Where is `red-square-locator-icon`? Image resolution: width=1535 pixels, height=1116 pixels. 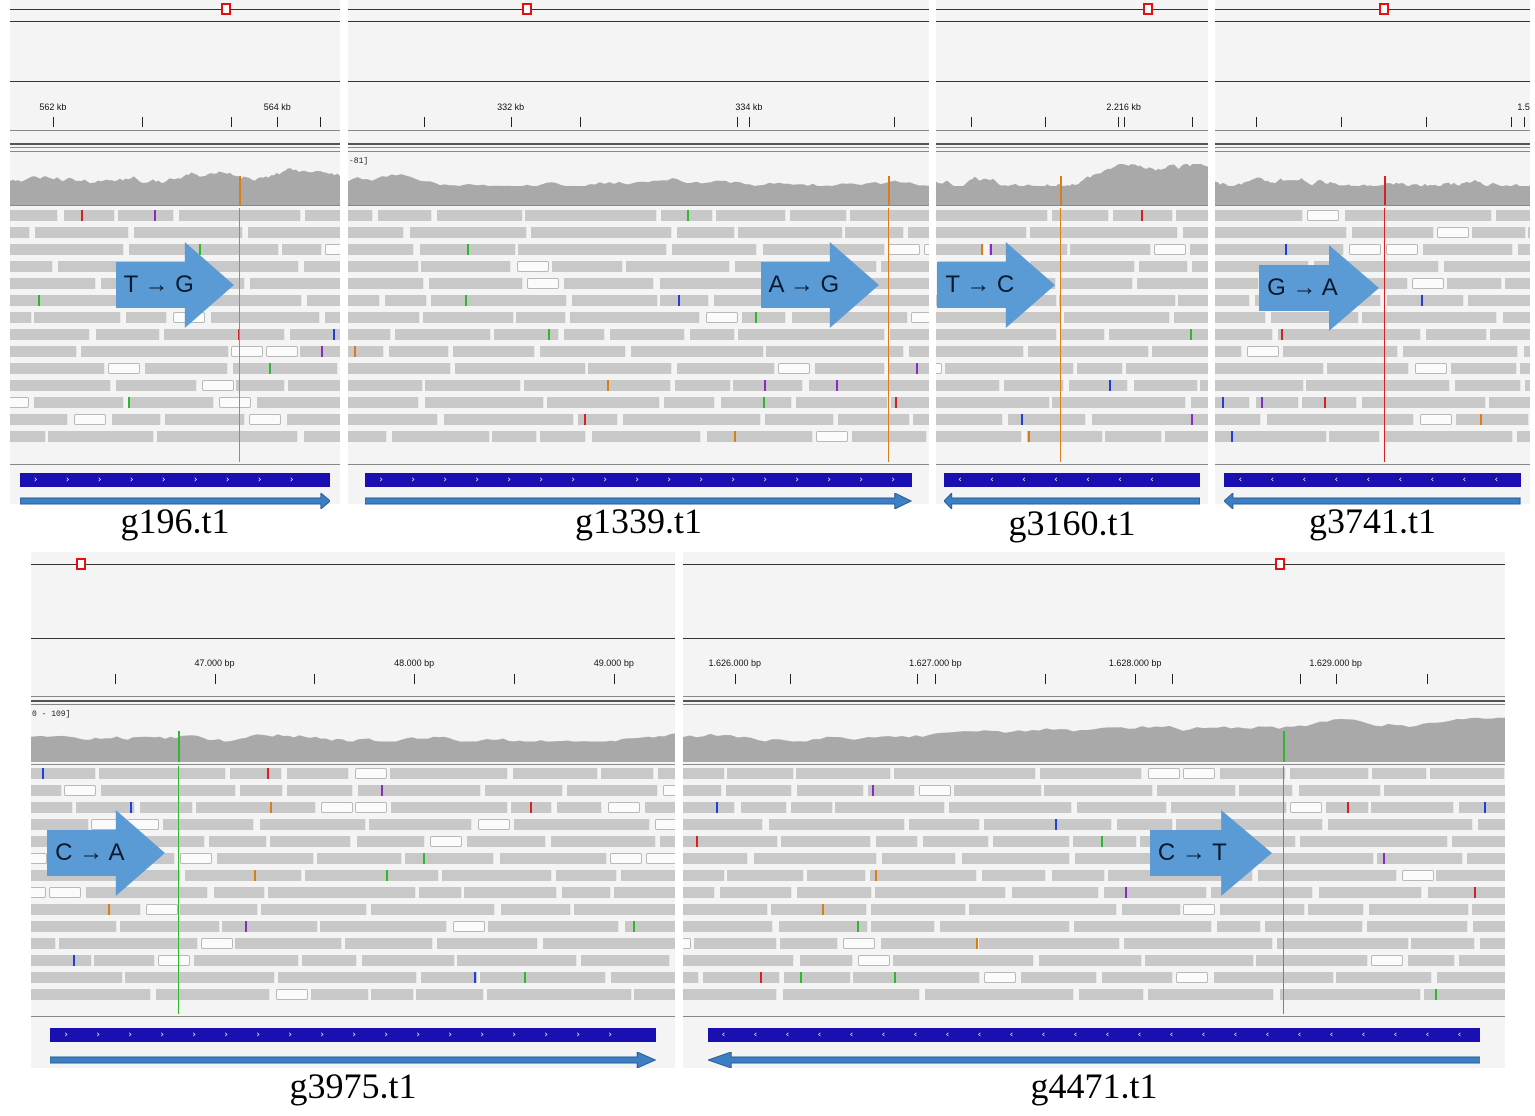 red-square-locator-icon is located at coordinates (226, 9).